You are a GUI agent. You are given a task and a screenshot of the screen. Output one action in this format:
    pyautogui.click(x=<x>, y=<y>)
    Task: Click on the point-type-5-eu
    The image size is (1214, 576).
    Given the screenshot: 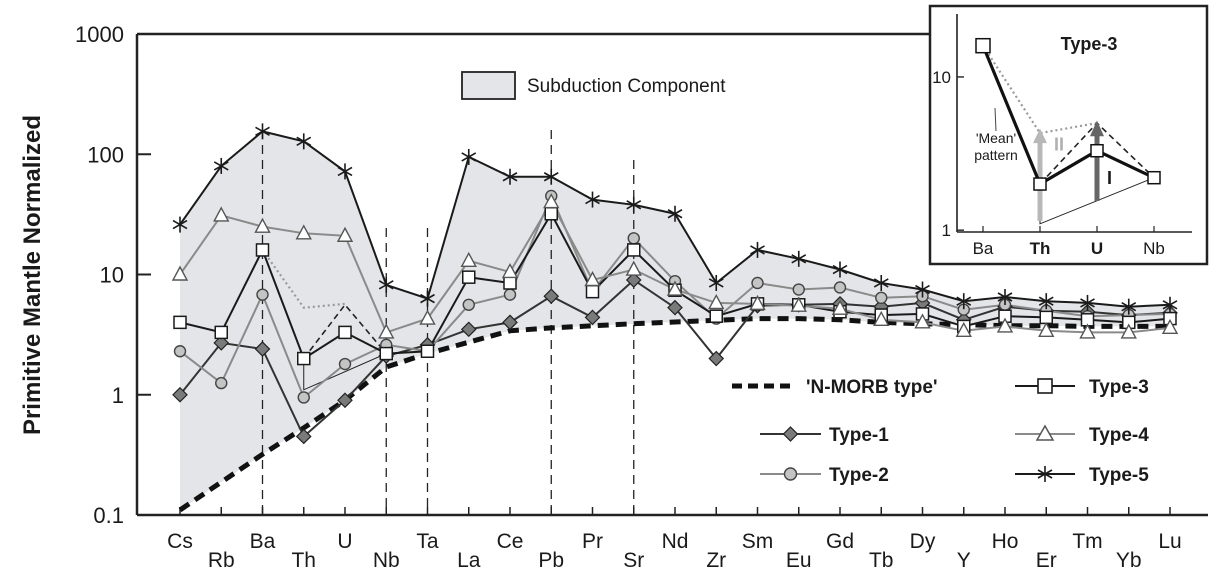 What is the action you would take?
    pyautogui.click(x=799, y=258)
    